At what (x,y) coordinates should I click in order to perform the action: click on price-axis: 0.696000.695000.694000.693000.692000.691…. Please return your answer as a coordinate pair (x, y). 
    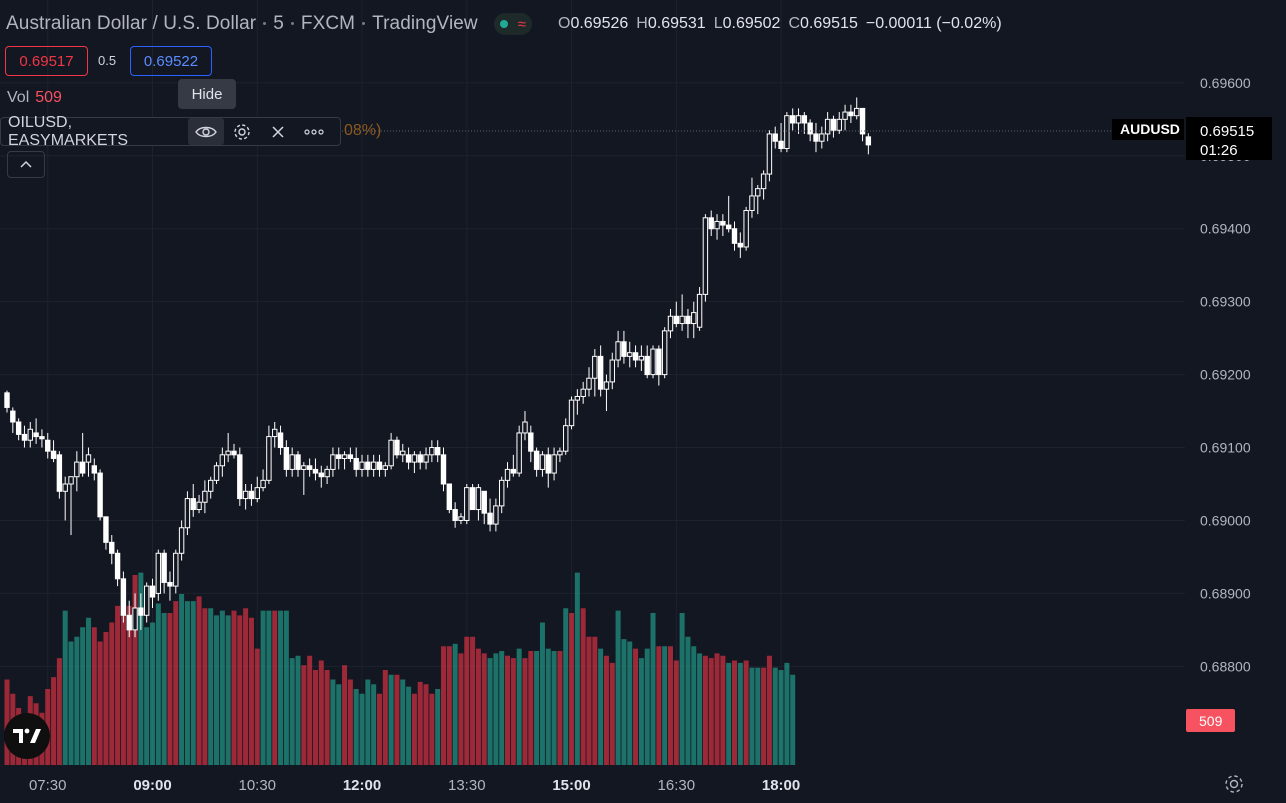
    Looking at the image, I should click on (1225, 374).